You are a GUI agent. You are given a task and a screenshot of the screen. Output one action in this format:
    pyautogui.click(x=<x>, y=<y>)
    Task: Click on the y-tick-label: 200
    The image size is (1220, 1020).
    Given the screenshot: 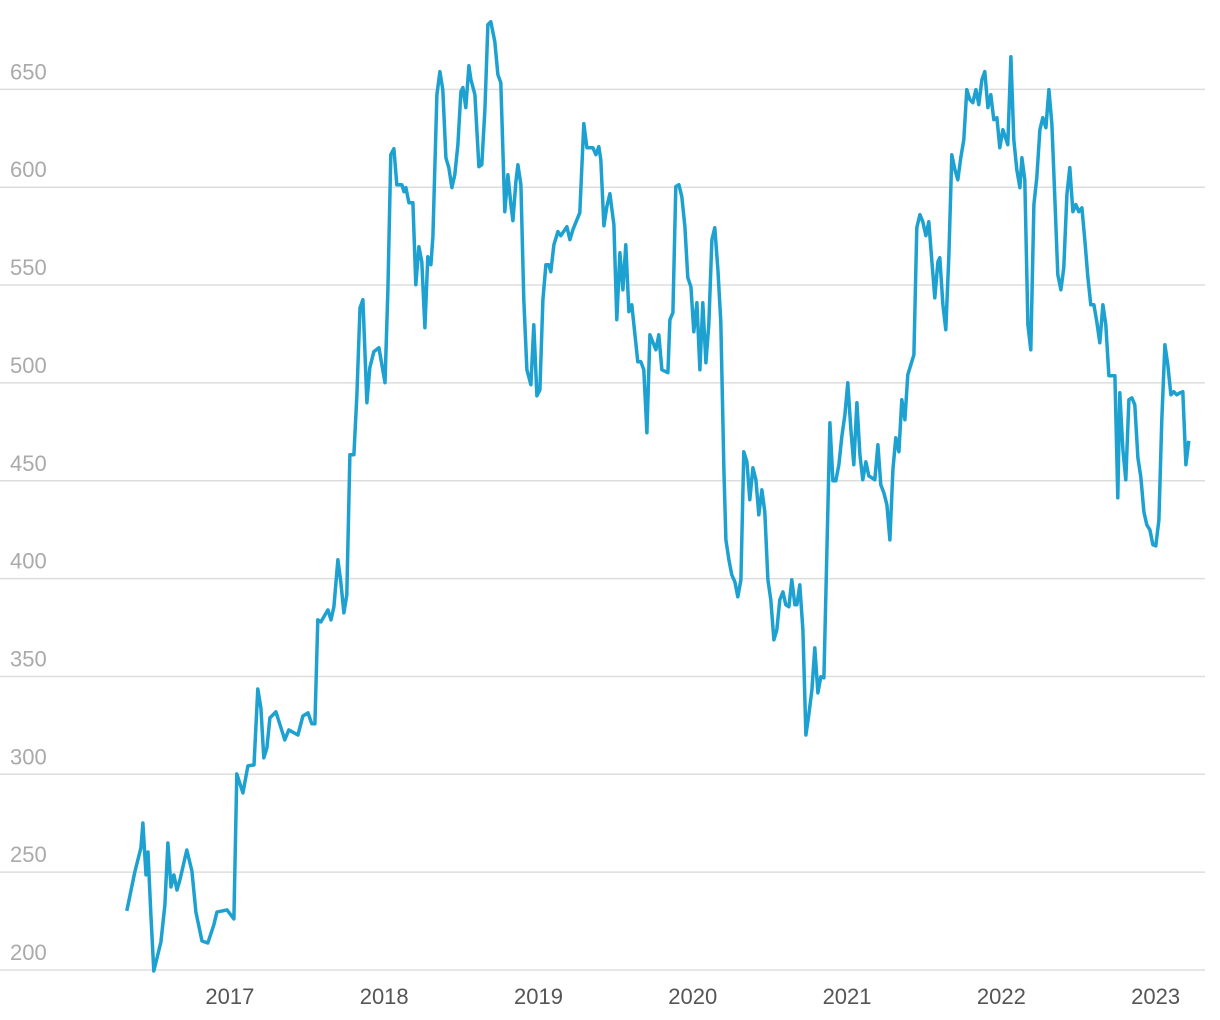 What is the action you would take?
    pyautogui.click(x=28, y=952)
    